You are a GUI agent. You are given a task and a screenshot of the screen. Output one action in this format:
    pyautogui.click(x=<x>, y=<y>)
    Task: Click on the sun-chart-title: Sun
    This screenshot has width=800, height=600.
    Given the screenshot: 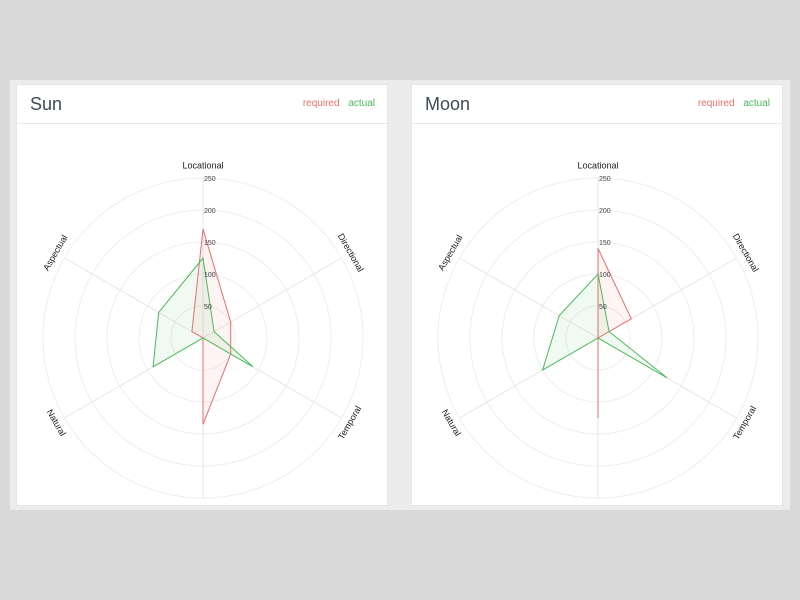 What is the action you would take?
    pyautogui.click(x=46, y=104)
    